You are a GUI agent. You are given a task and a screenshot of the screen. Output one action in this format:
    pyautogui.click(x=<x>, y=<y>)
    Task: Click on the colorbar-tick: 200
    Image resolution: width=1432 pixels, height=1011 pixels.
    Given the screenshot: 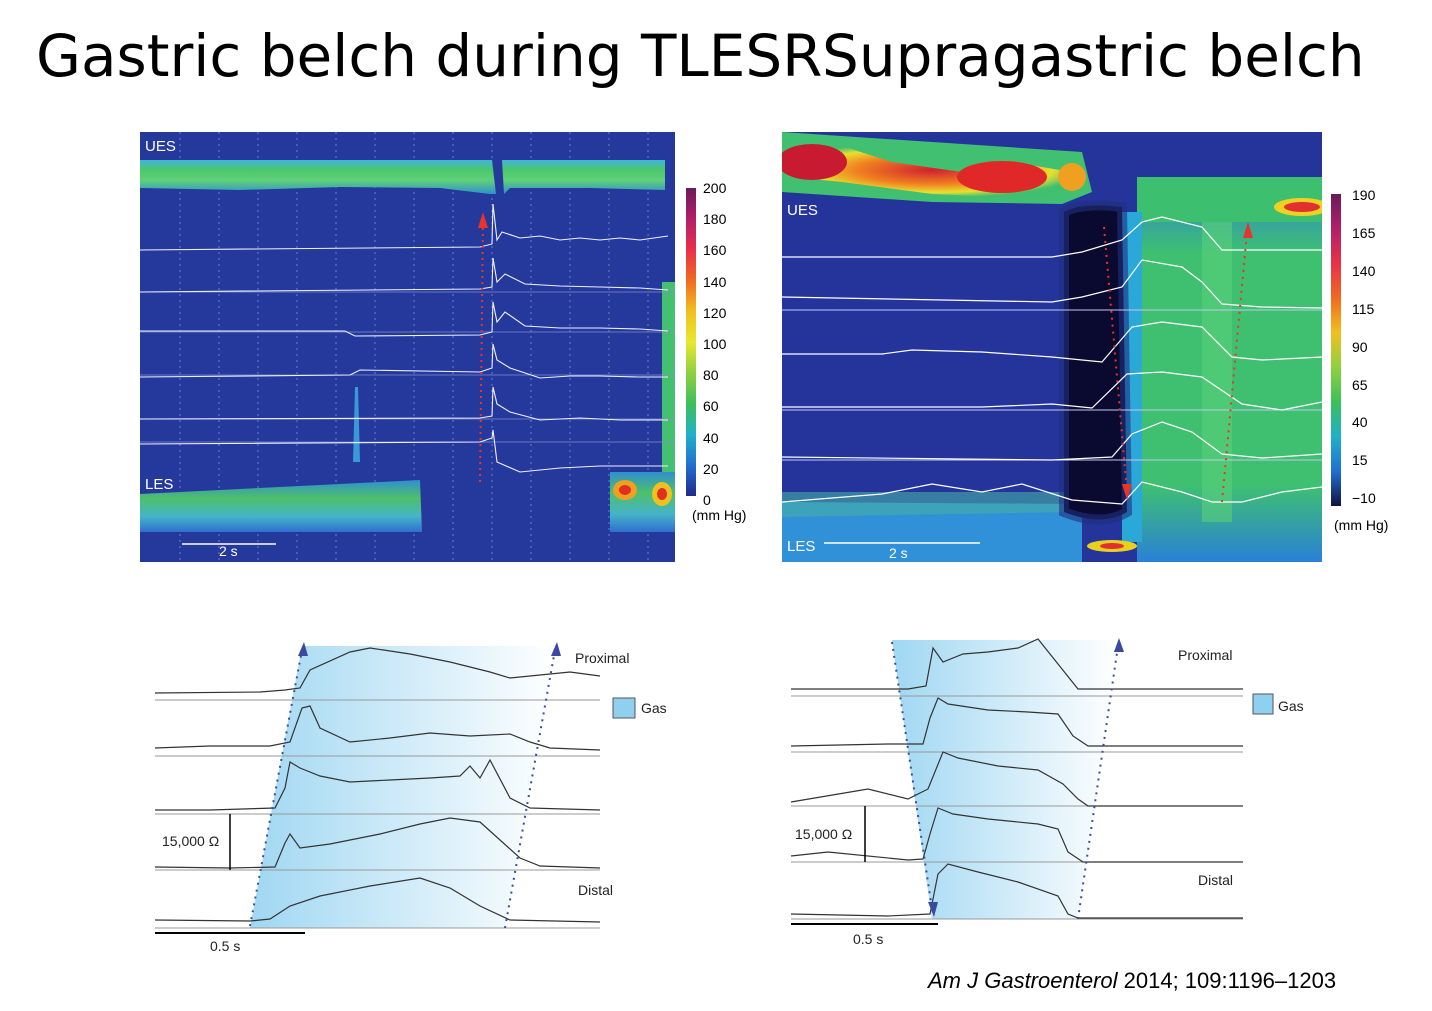 What is the action you would take?
    pyautogui.click(x=715, y=188)
    